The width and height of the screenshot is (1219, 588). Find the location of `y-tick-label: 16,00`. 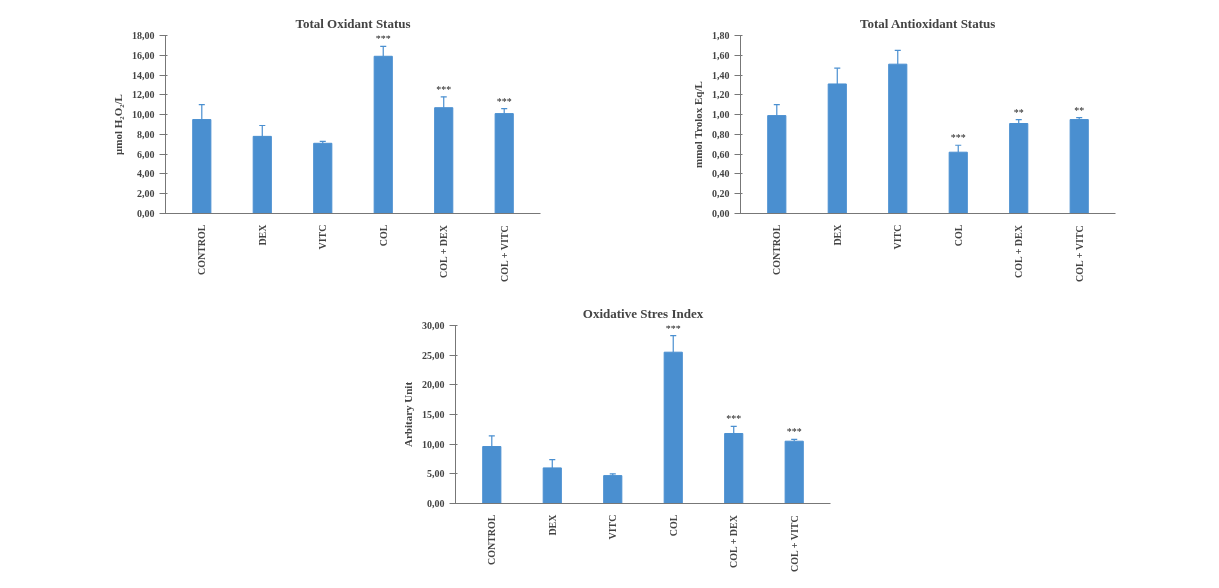

y-tick-label: 16,00 is located at coordinates (143, 55).